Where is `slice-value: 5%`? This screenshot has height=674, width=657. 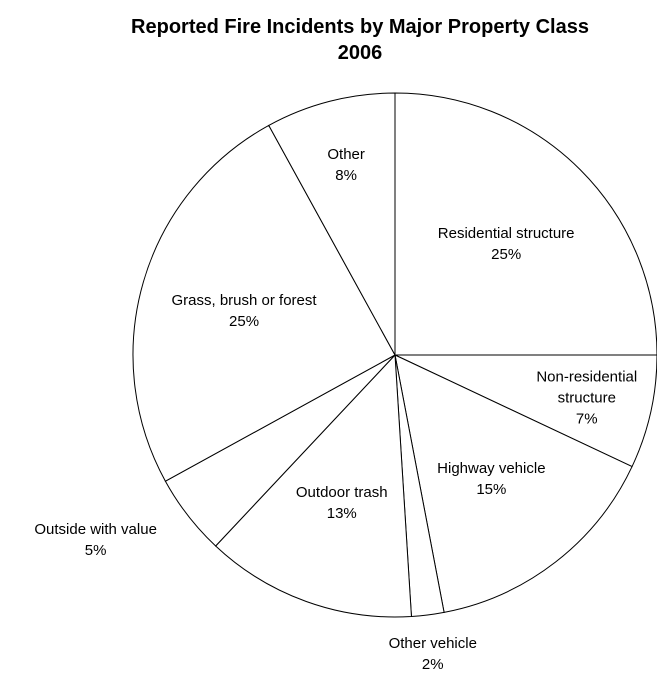 slice-value: 5% is located at coordinates (95, 550).